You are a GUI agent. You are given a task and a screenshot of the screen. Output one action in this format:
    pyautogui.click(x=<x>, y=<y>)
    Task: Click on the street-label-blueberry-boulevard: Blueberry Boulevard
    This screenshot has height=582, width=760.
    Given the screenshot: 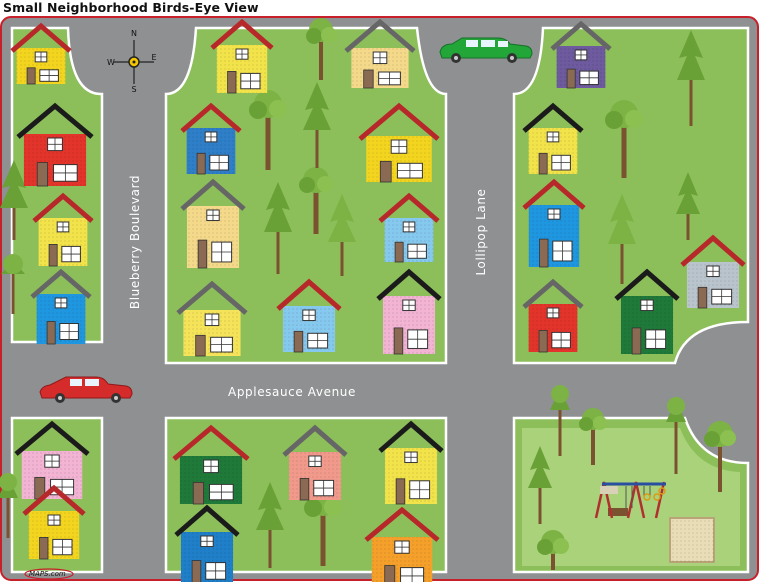 What is the action you would take?
    pyautogui.click(x=135, y=242)
    